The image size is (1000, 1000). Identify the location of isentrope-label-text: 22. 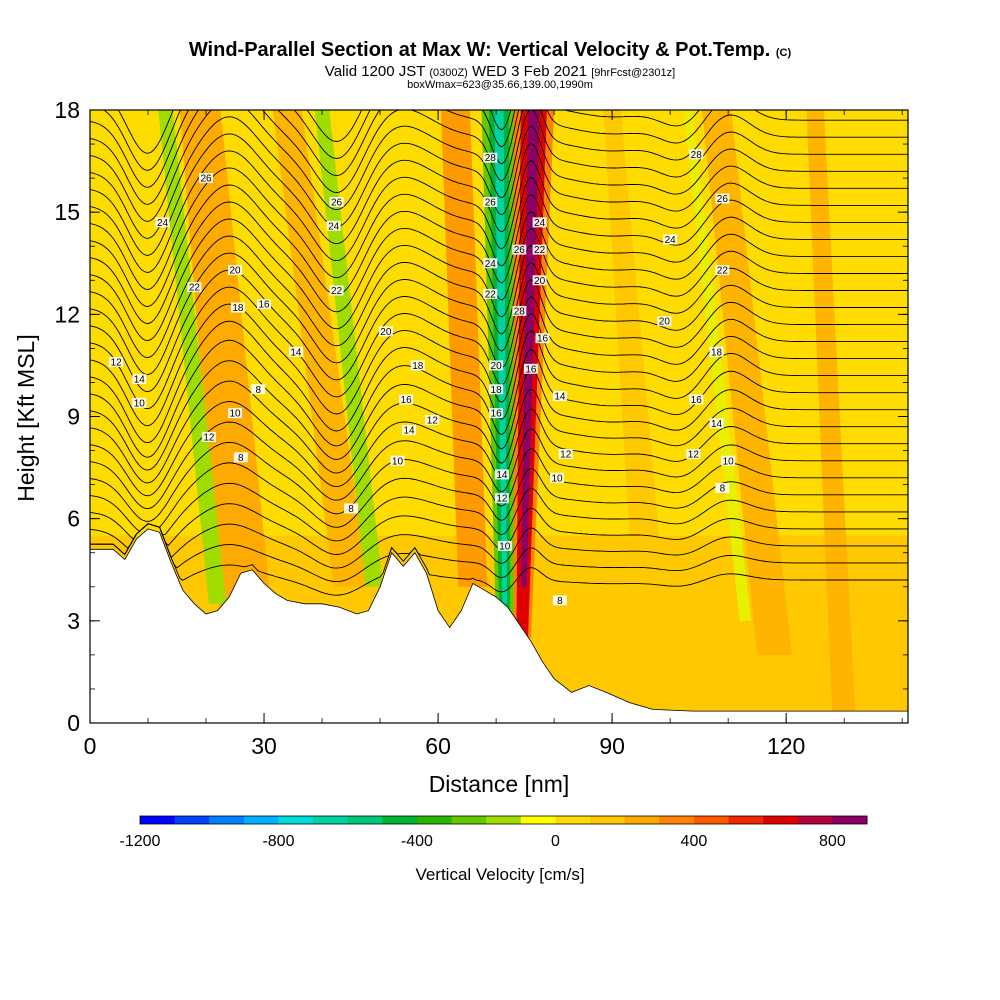
(723, 271).